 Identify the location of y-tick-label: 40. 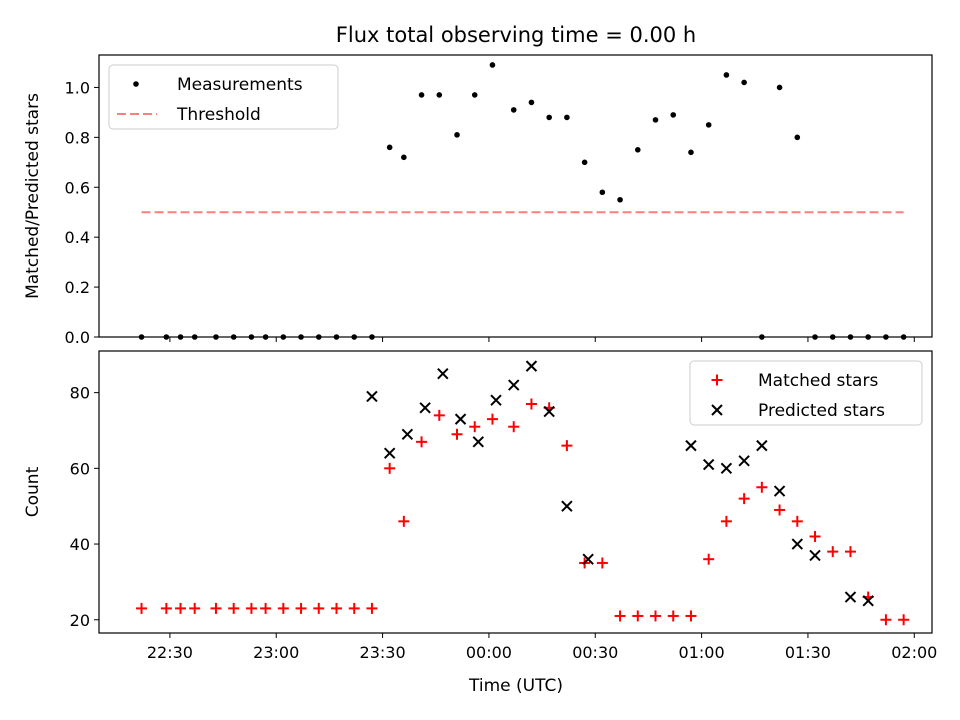
(80, 544).